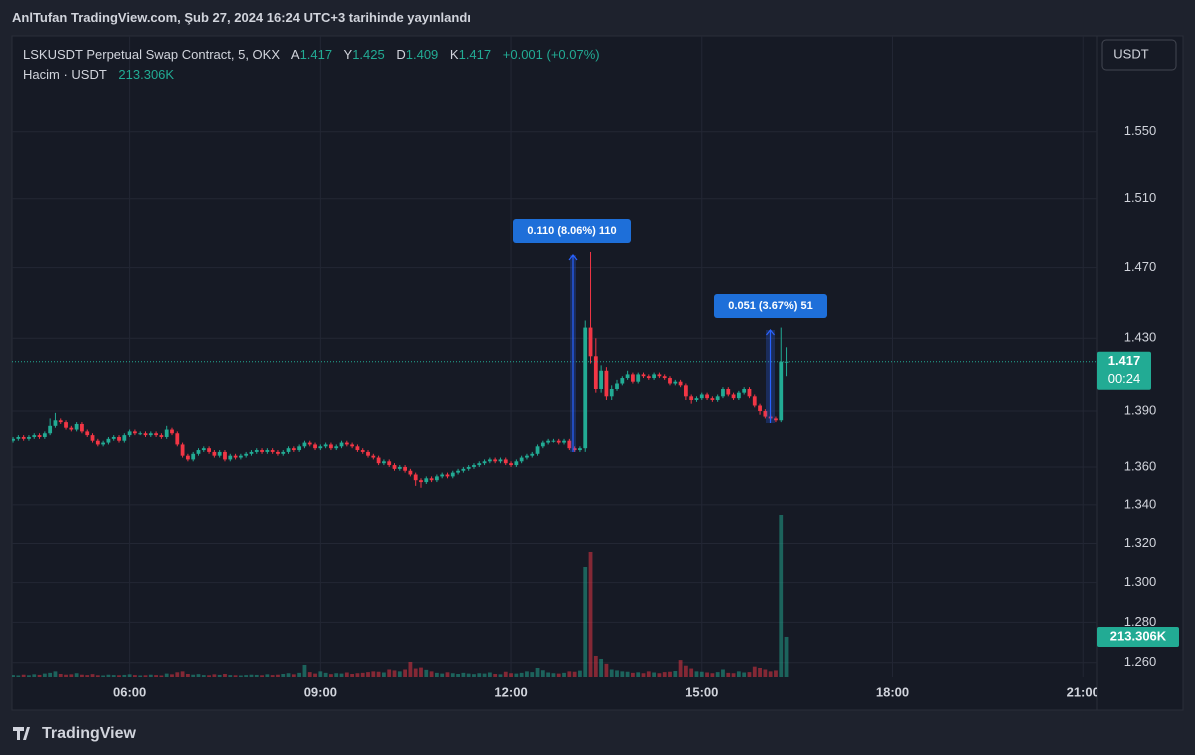  What do you see at coordinates (320, 691) in the screenshot?
I see `x-tick-label: 09:00` at bounding box center [320, 691].